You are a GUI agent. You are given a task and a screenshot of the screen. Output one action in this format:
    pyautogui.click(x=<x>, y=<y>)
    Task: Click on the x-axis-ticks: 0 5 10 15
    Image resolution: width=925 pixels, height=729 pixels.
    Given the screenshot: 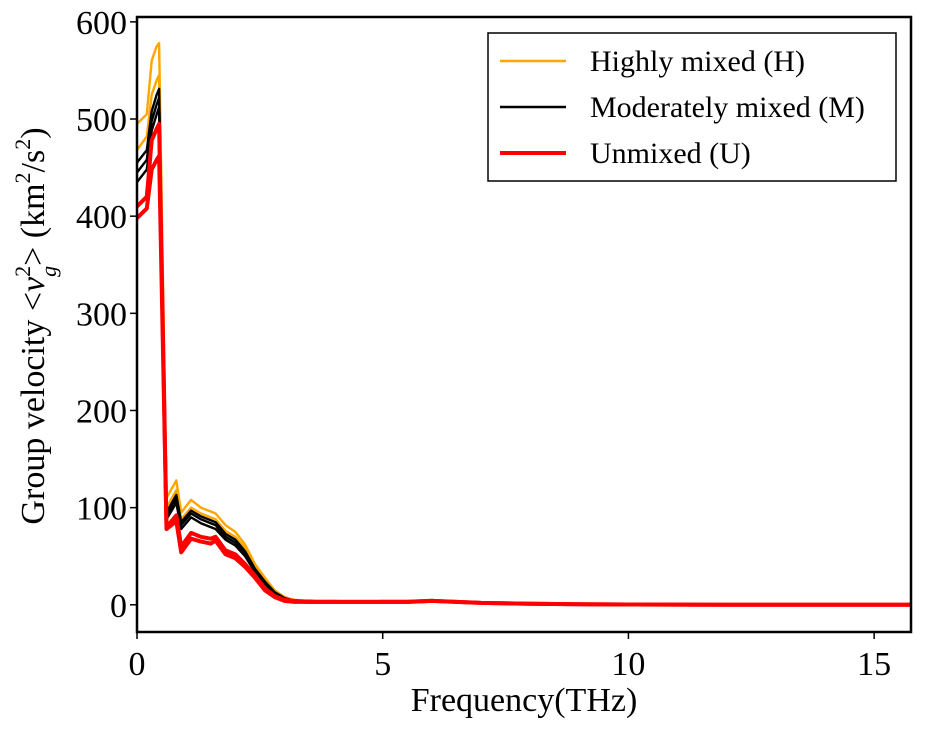 What is the action you would take?
    pyautogui.click(x=510, y=657)
    